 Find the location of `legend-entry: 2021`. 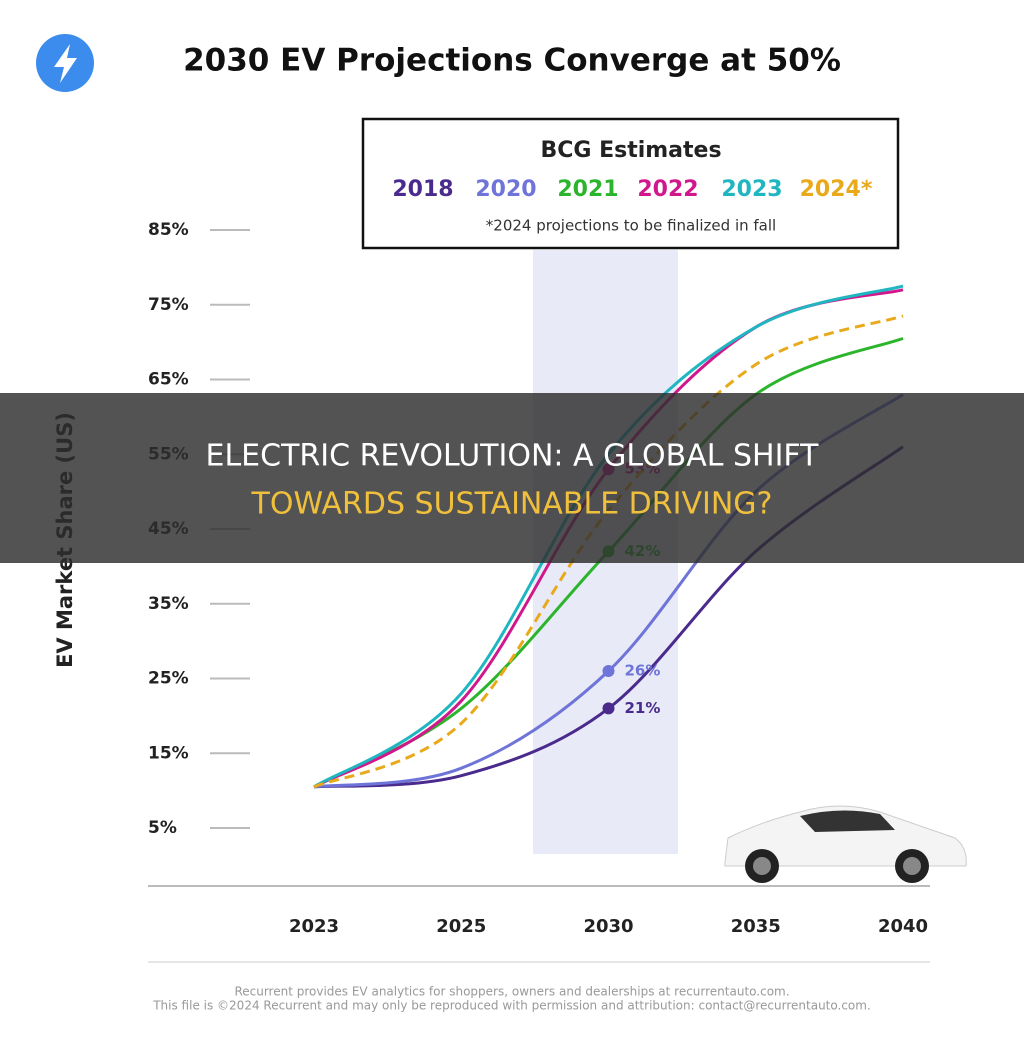

legend-entry: 2021 is located at coordinates (587, 189).